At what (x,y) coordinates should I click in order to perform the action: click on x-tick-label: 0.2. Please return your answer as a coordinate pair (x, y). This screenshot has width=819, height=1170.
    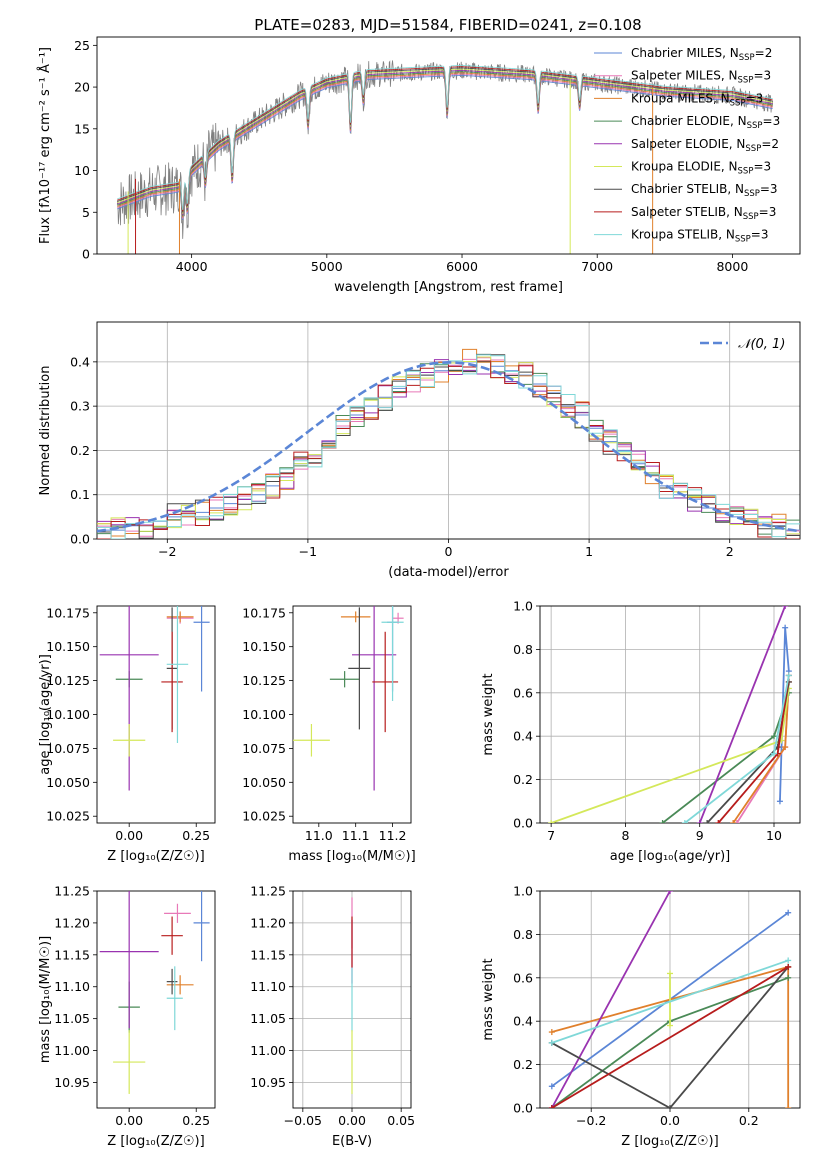
    Looking at the image, I should click on (749, 1120).